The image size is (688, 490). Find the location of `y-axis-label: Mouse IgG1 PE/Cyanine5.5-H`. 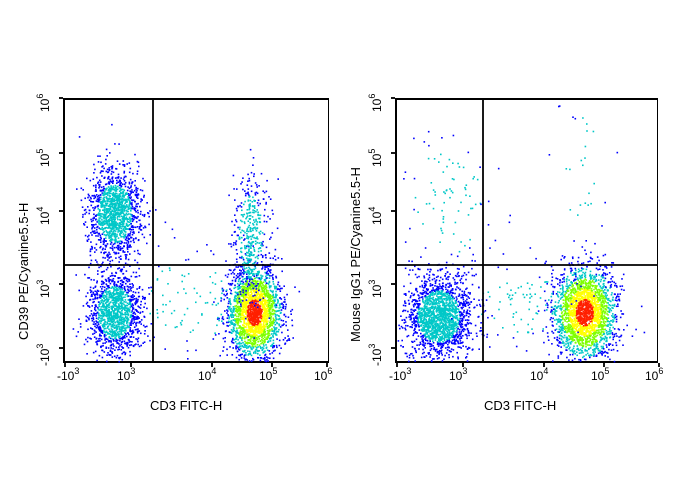

y-axis-label: Mouse IgG1 PE/Cyanine5.5-H is located at coordinates (355, 254).